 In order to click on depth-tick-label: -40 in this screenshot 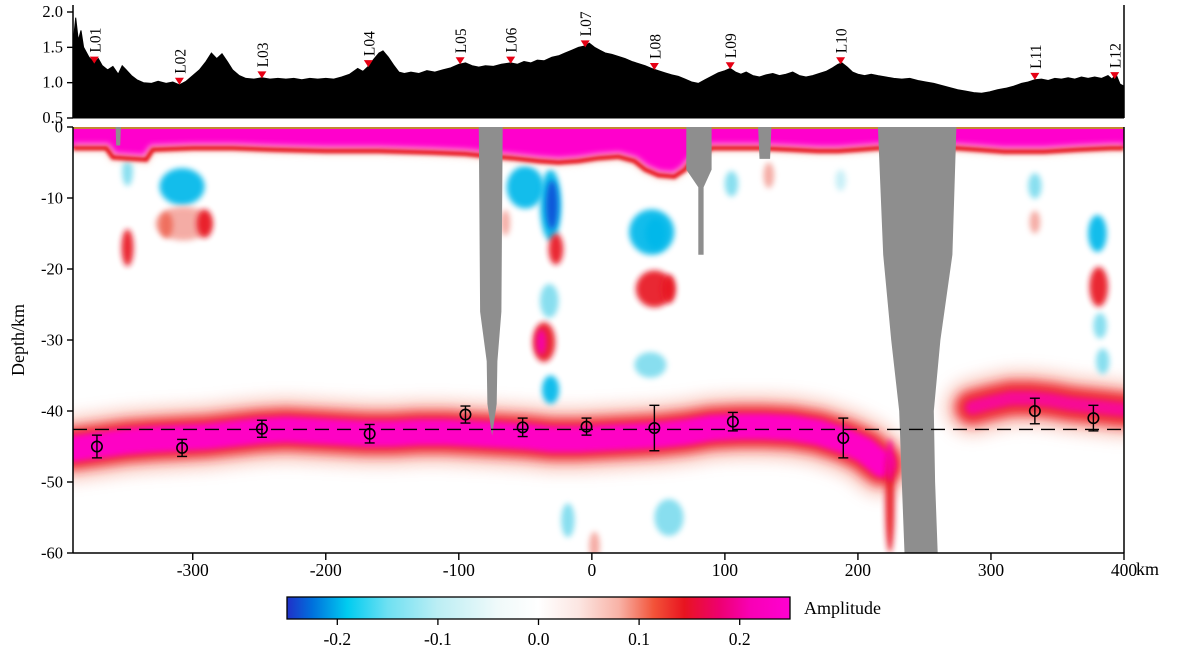, I will do `click(52, 411)`.